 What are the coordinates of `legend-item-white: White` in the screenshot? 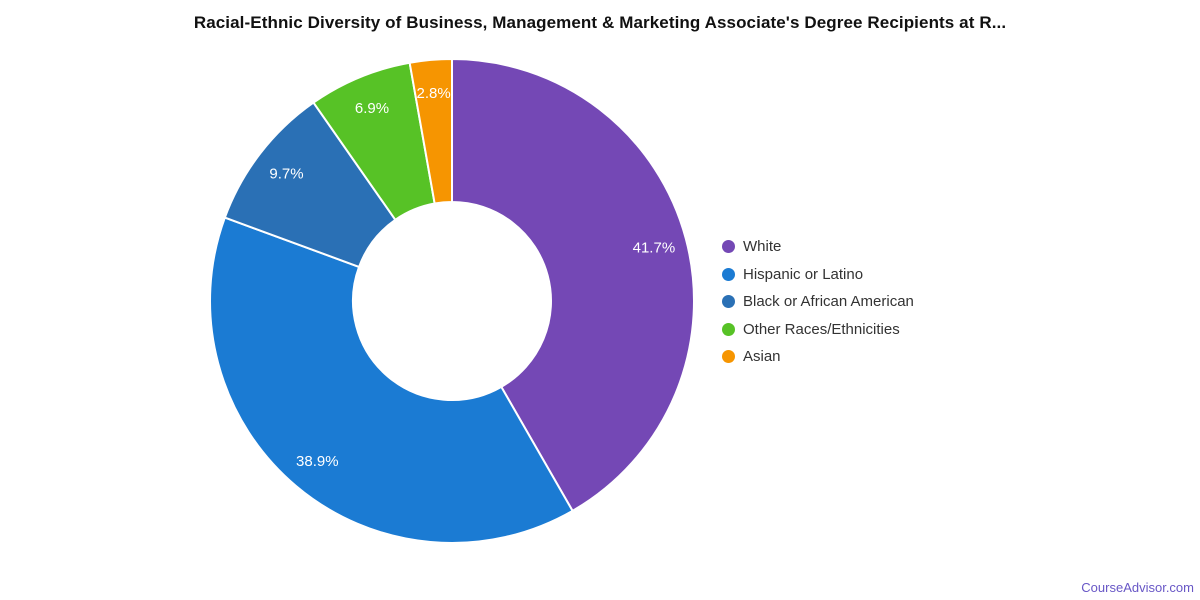 It's located at (818, 247).